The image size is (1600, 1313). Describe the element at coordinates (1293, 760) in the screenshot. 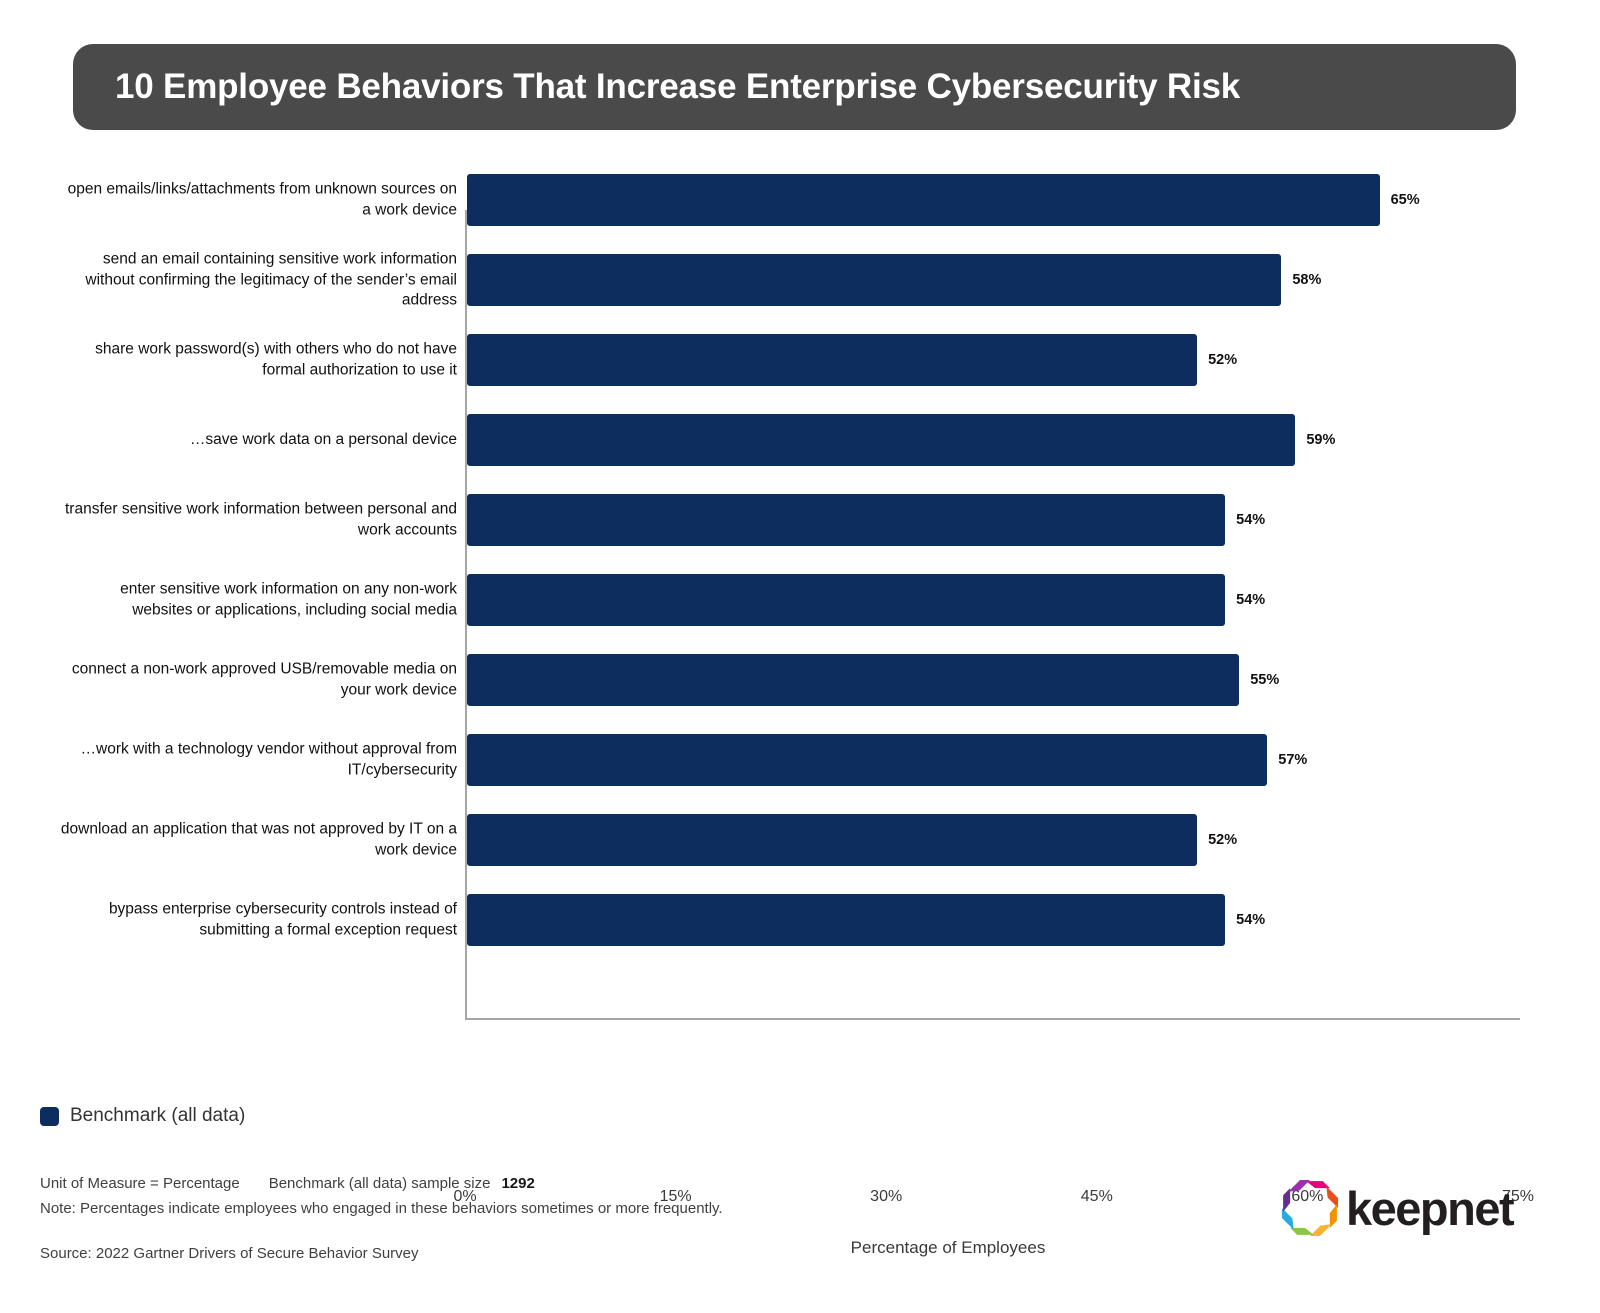

I see `bar-value-label: 57%` at that location.